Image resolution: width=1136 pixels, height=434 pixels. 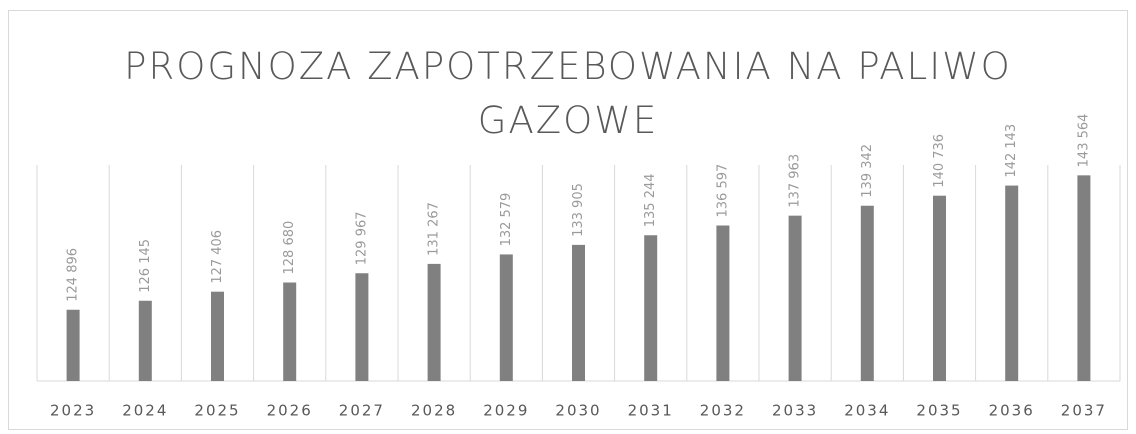 What do you see at coordinates (506, 220) in the screenshot?
I see `value-label: 132 579` at bounding box center [506, 220].